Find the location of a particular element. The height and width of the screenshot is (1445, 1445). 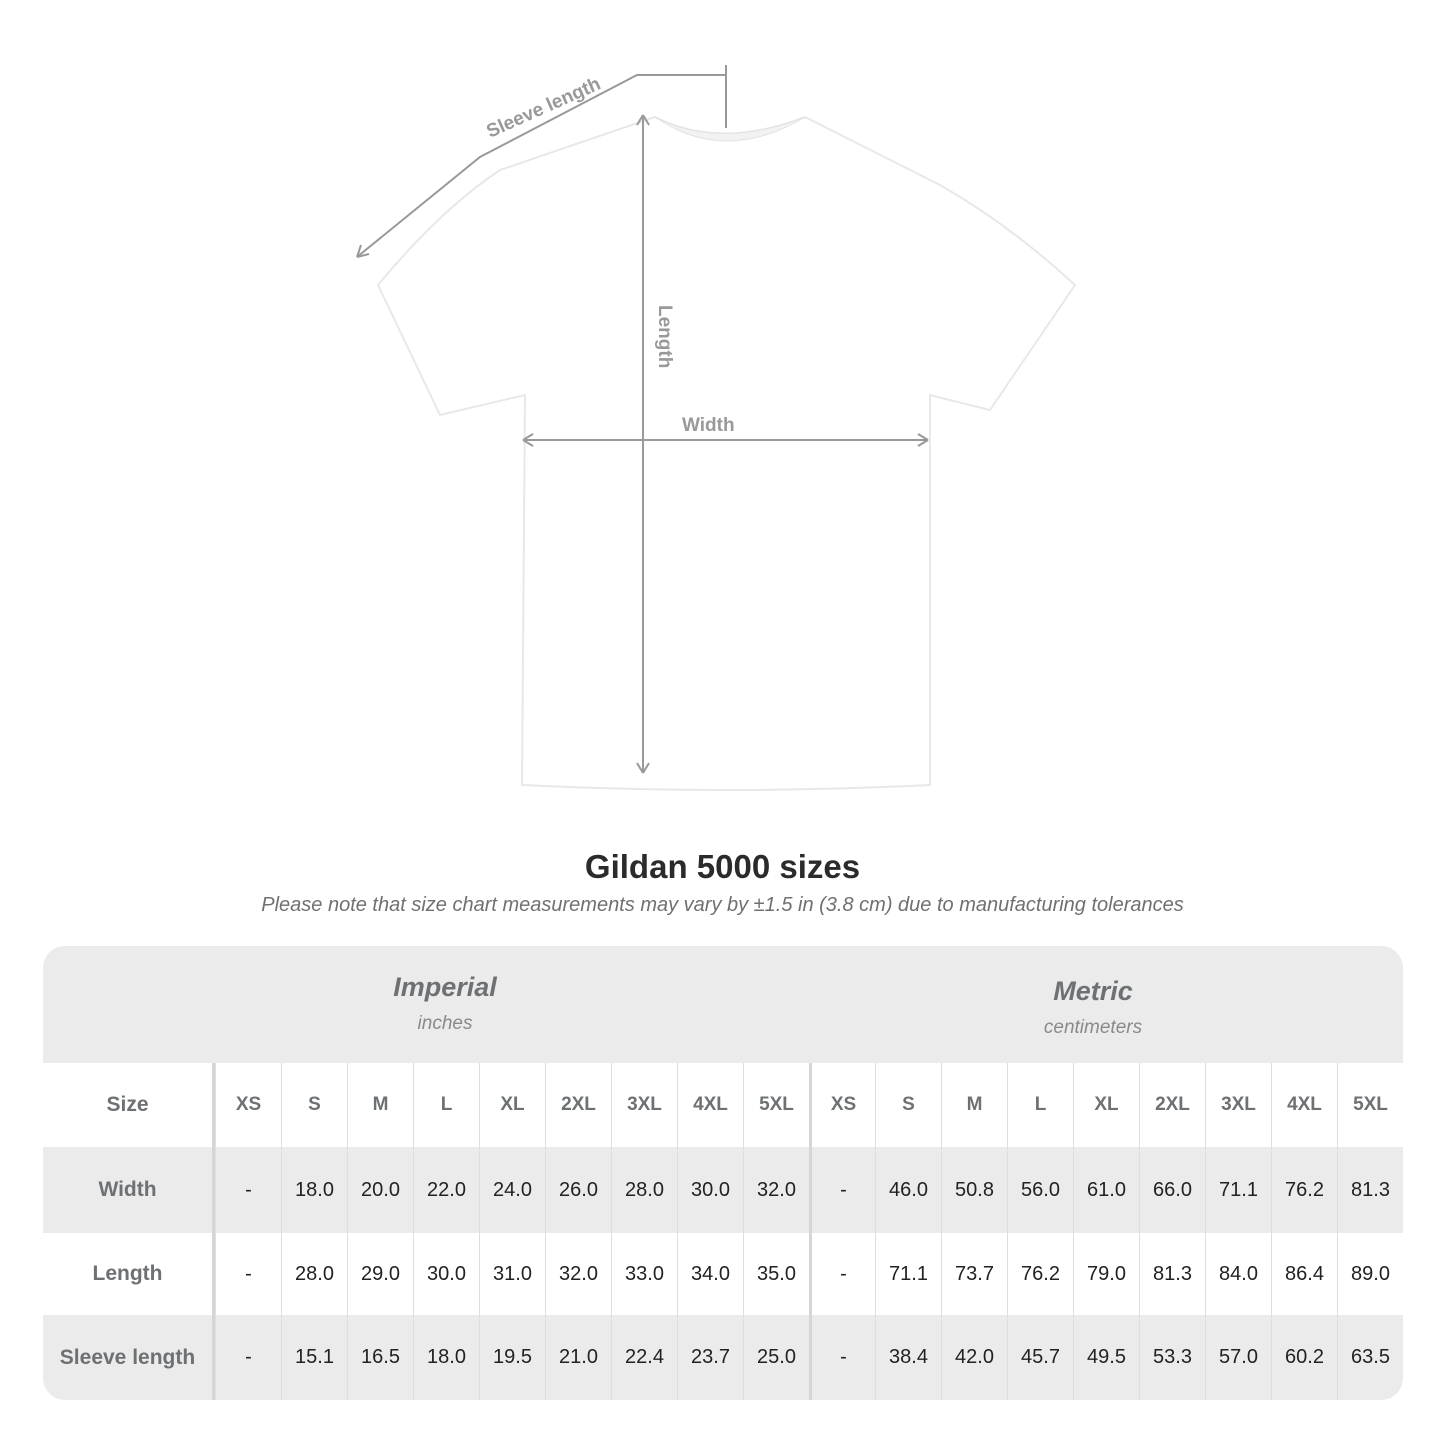

imperial-value-cell: 15.1 is located at coordinates (314, 1357).